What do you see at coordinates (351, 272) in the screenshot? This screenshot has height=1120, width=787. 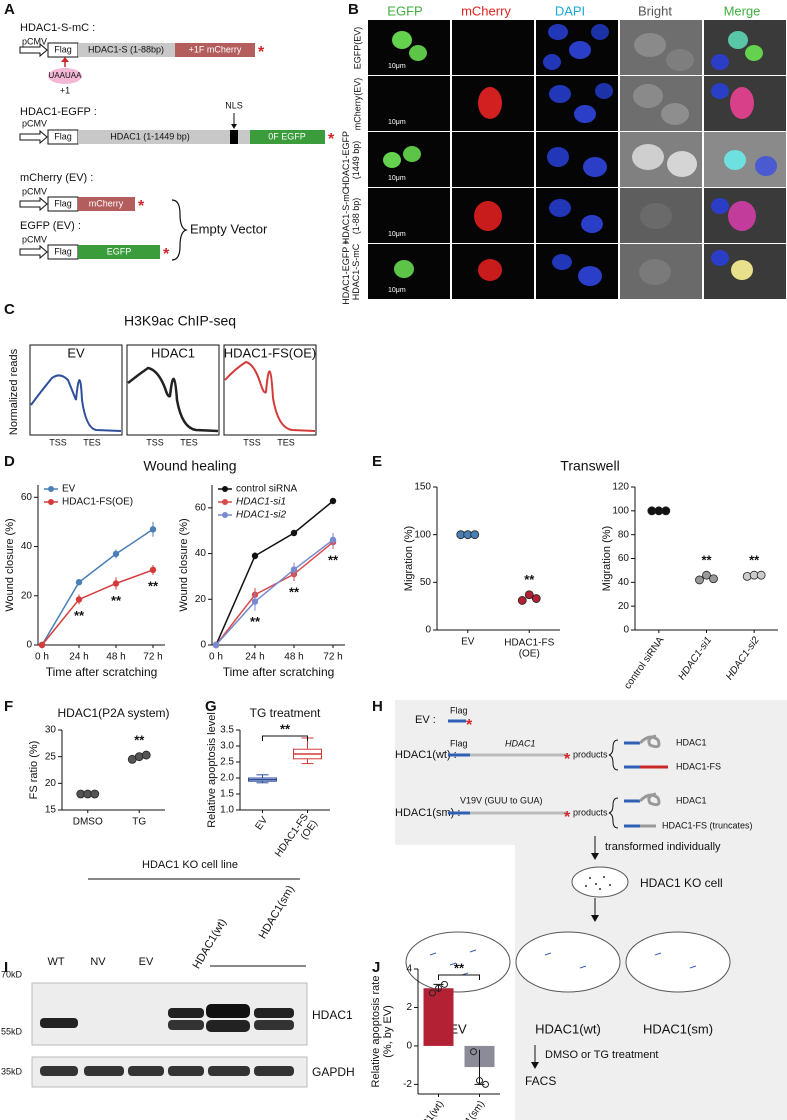 I see `row-label: HDAC1-EGFP +HDAC1-S-mC` at bounding box center [351, 272].